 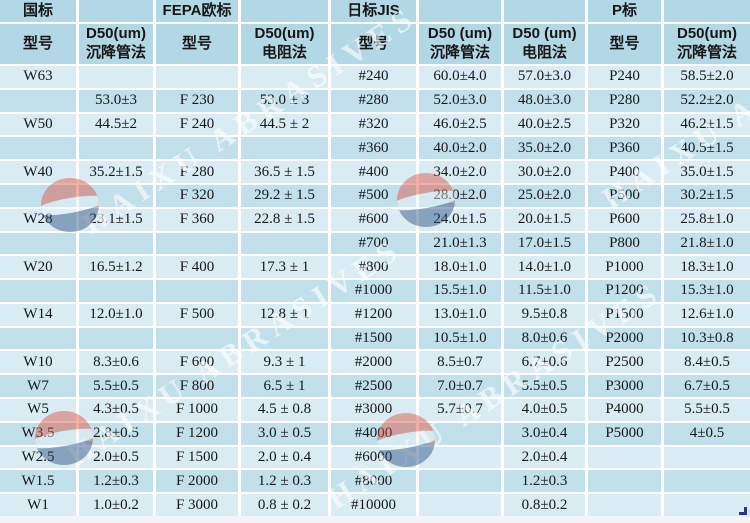 I want to click on group-header-p: P标, so click(x=624, y=11).